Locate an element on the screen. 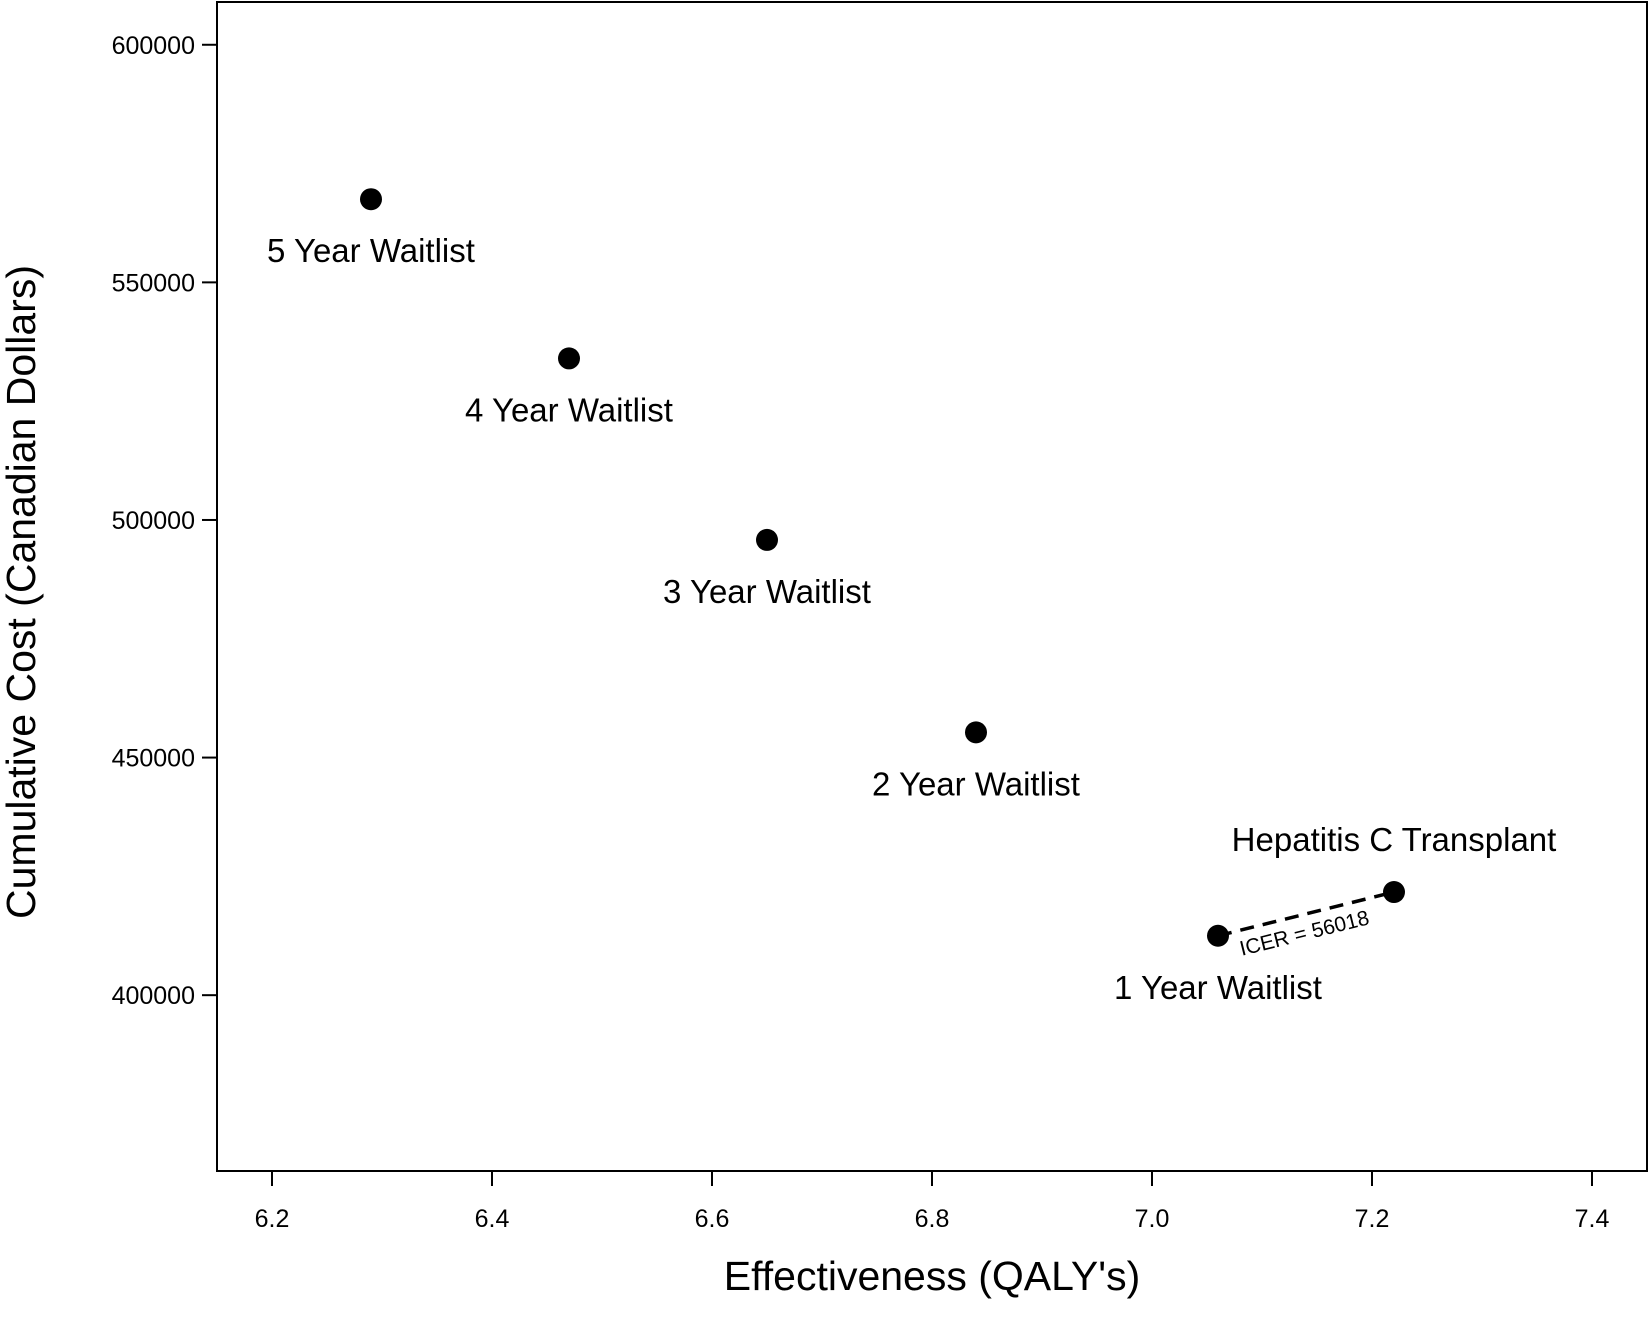  icer-connector: ICER = 56018 is located at coordinates (1306, 925).